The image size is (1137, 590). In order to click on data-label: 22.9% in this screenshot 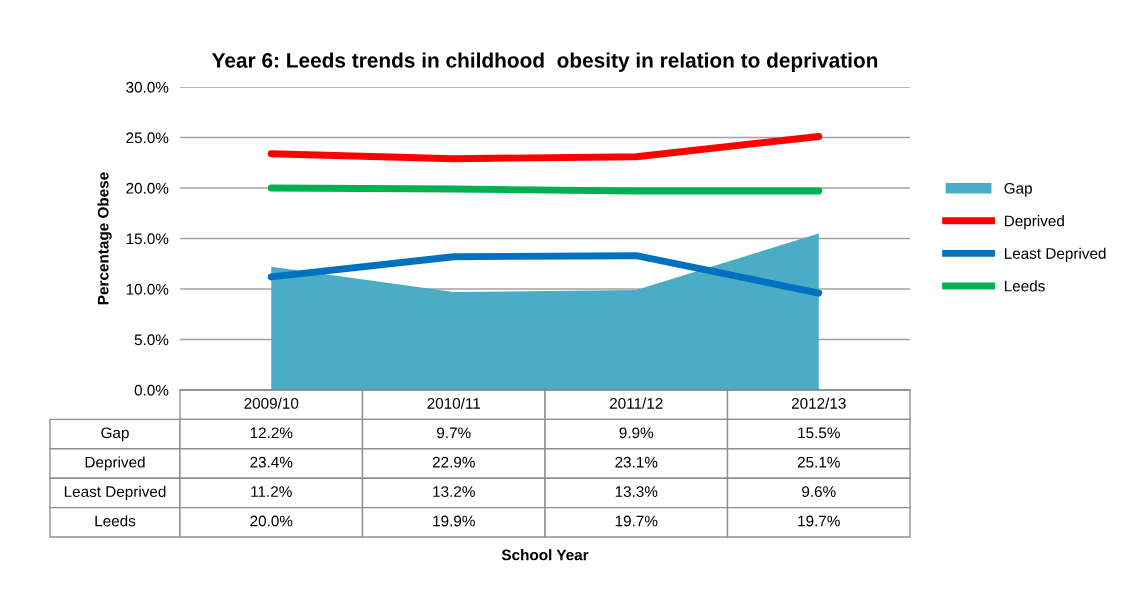, I will do `click(453, 462)`.